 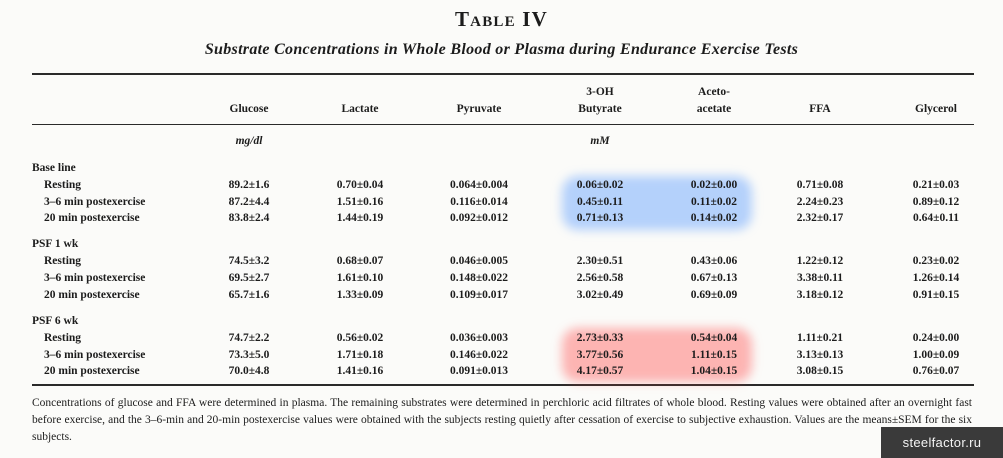 What do you see at coordinates (936, 295) in the screenshot?
I see `table-cell: 0.91±0.15` at bounding box center [936, 295].